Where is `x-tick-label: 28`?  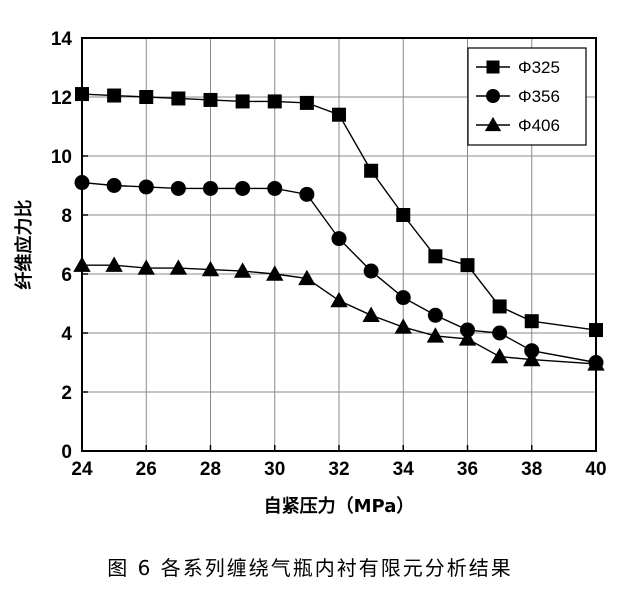 x-tick-label: 28 is located at coordinates (210, 469).